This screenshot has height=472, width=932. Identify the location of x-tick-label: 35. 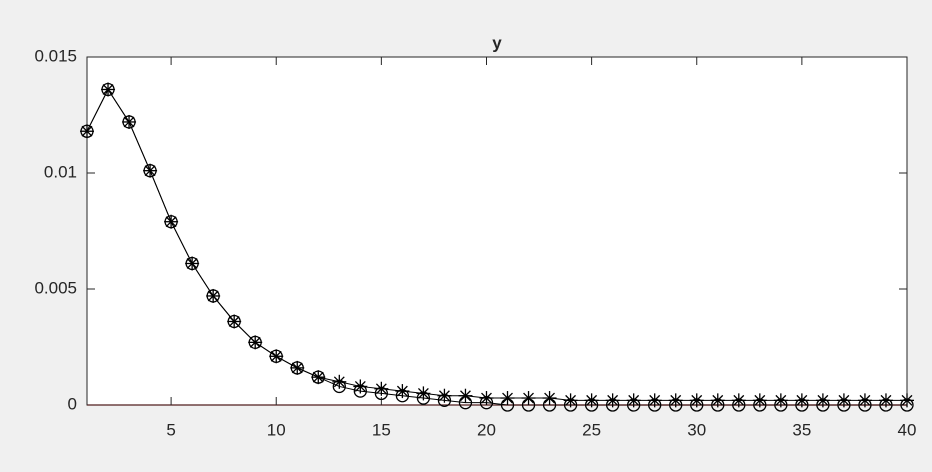
(801, 429).